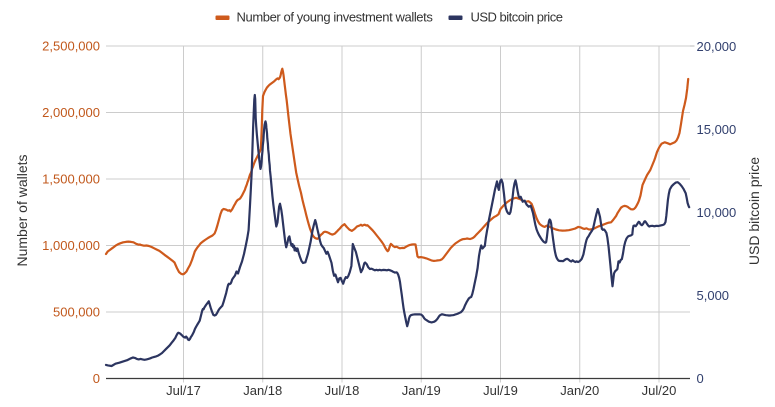  I want to click on svg-text: Jul/19, so click(500, 390).